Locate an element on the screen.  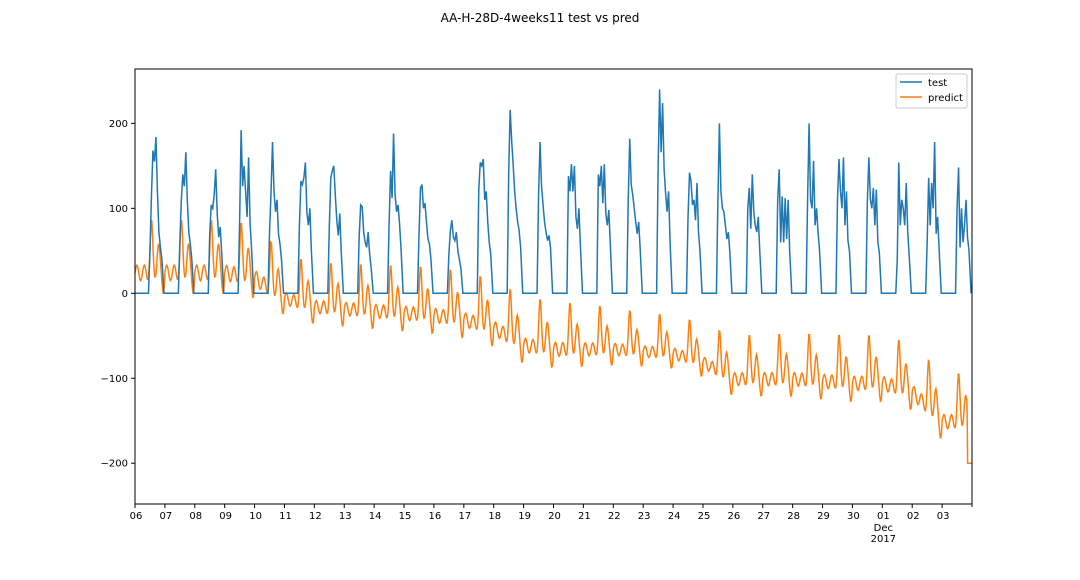
x-tick-label: 06 is located at coordinates (136, 516).